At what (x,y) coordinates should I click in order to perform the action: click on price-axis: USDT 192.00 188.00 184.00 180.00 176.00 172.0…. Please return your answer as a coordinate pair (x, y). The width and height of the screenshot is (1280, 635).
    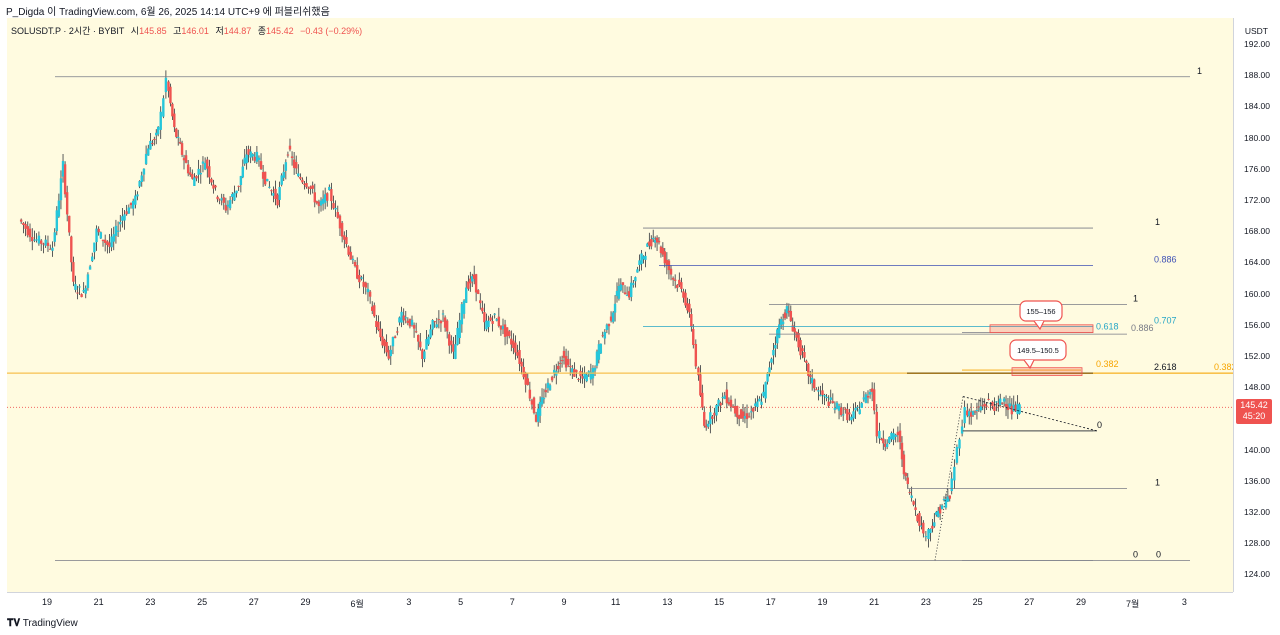
    Looking at the image, I should click on (1253, 305).